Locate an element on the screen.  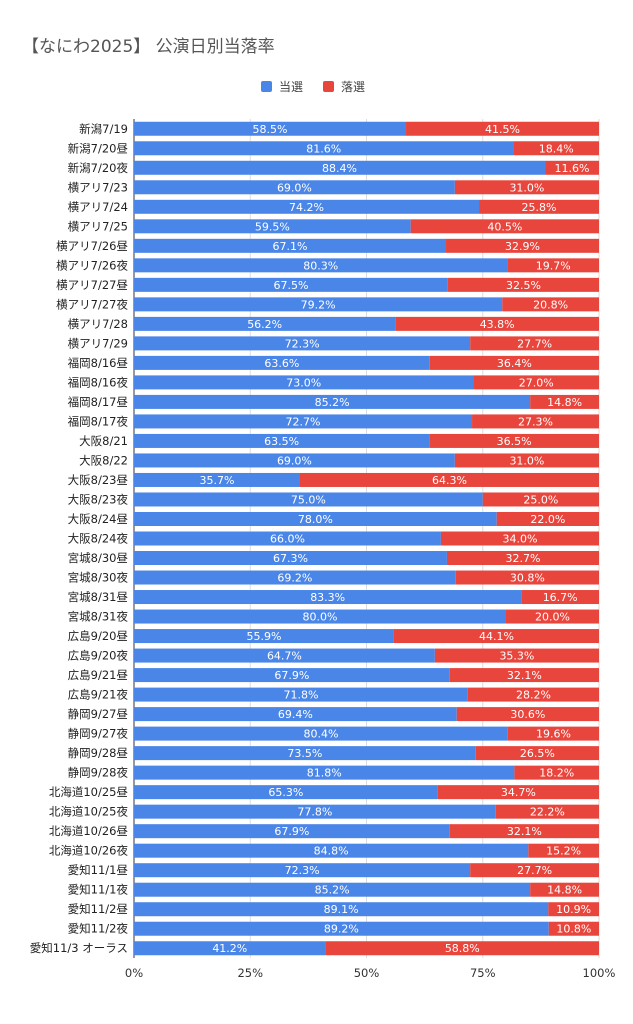
category-label: 福岡8/17夜 is located at coordinates (98, 421).